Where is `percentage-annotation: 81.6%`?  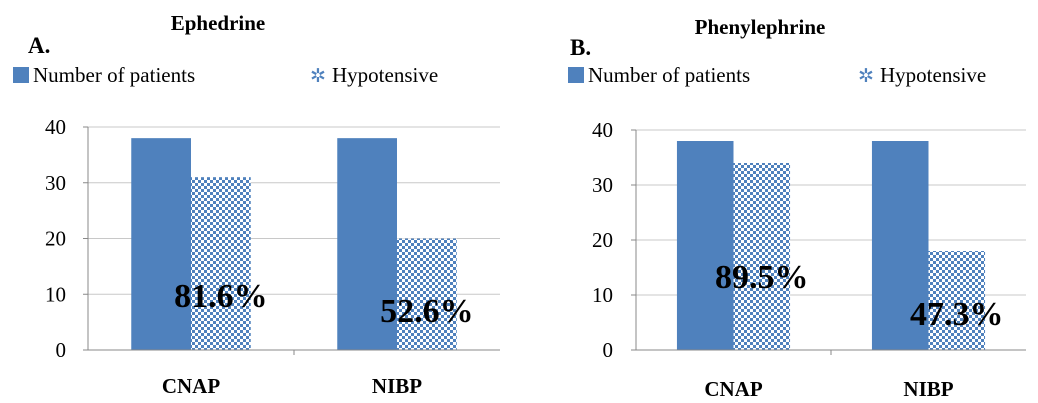
percentage-annotation: 81.6% is located at coordinates (221, 296).